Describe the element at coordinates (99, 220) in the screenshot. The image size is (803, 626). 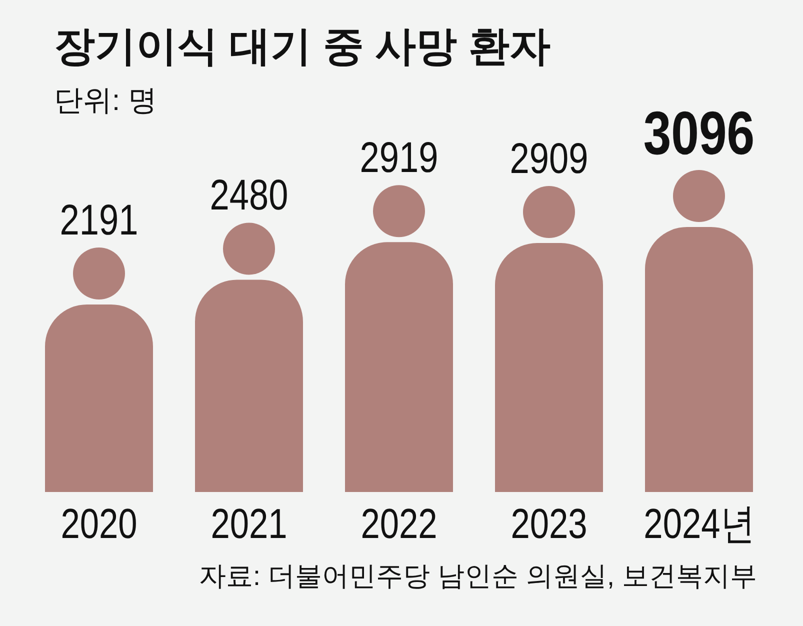
I see `data-label: 2191` at that location.